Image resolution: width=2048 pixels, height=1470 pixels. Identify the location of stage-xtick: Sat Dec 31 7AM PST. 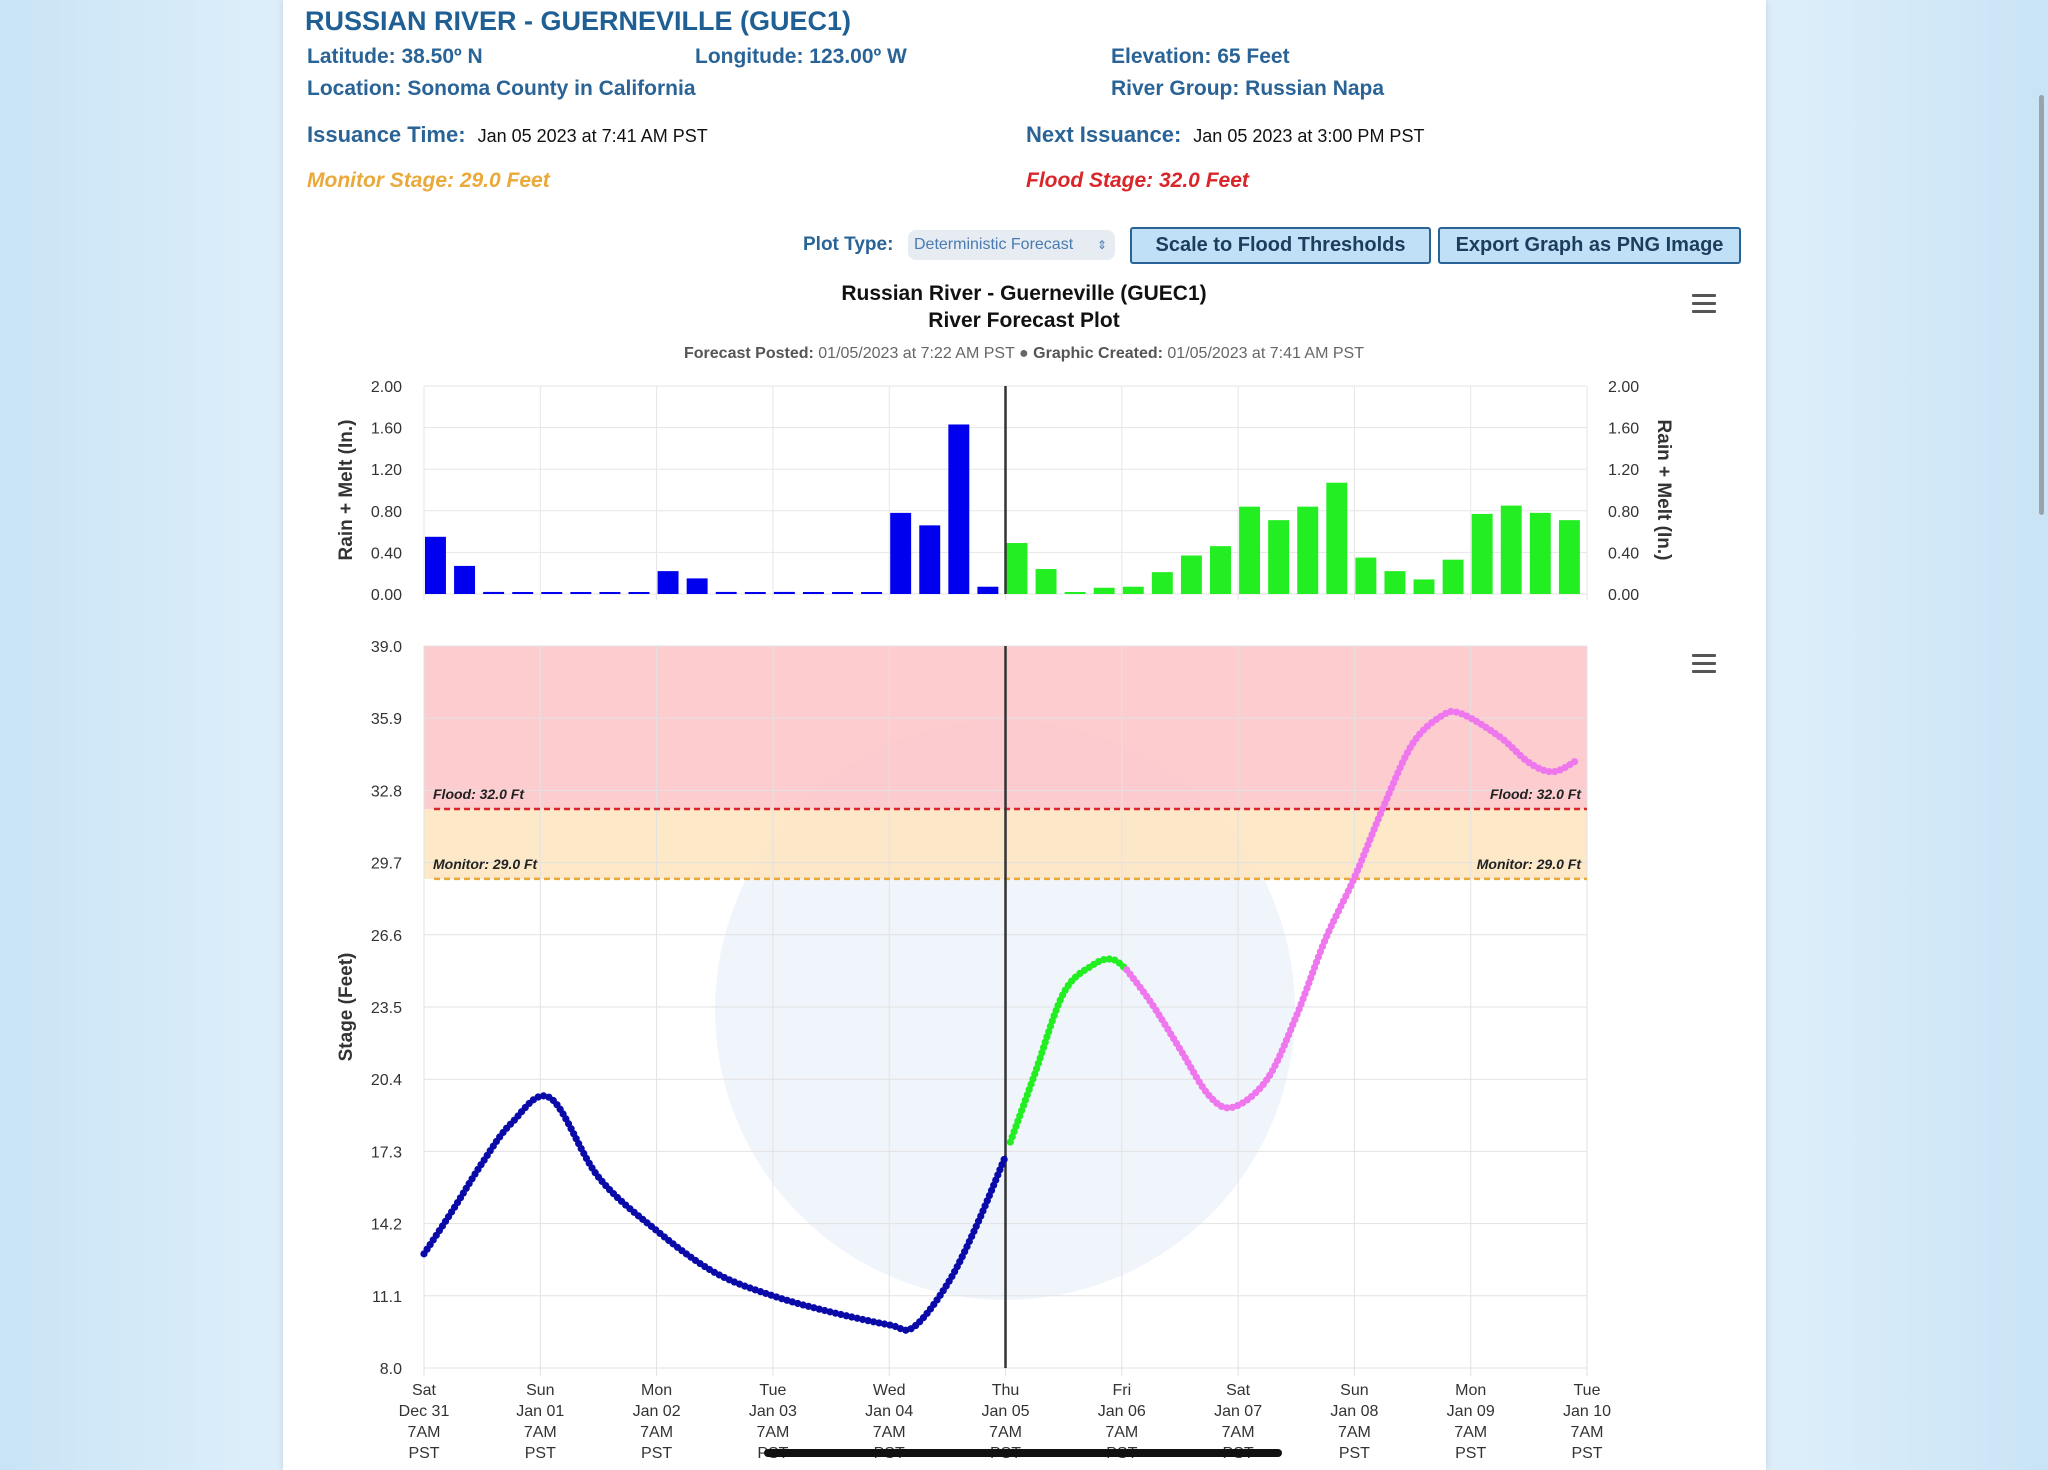
(424, 1422).